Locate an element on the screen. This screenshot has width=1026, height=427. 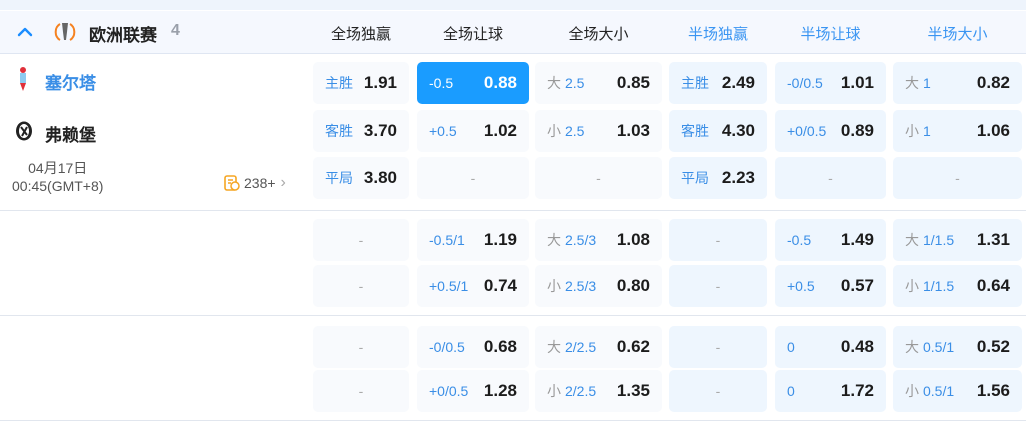
odds-cell-ft-over-under: - is located at coordinates (598, 178).